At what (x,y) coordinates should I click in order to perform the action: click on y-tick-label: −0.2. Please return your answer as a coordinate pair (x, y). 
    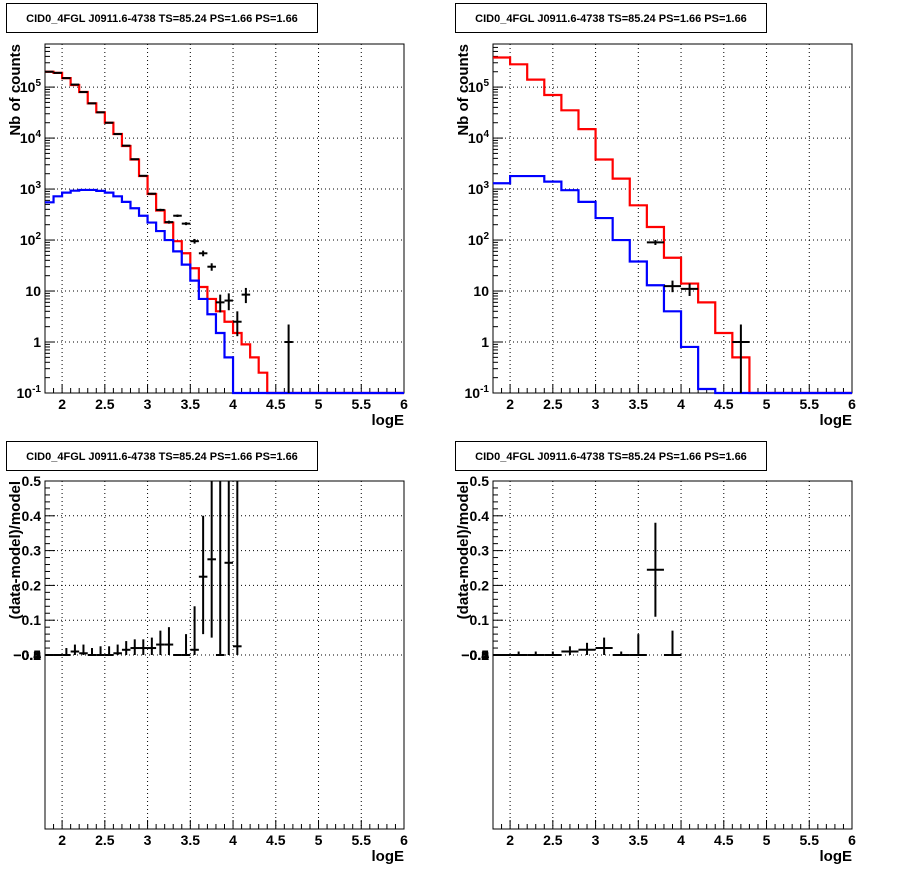
    Looking at the image, I should click on (27, 655).